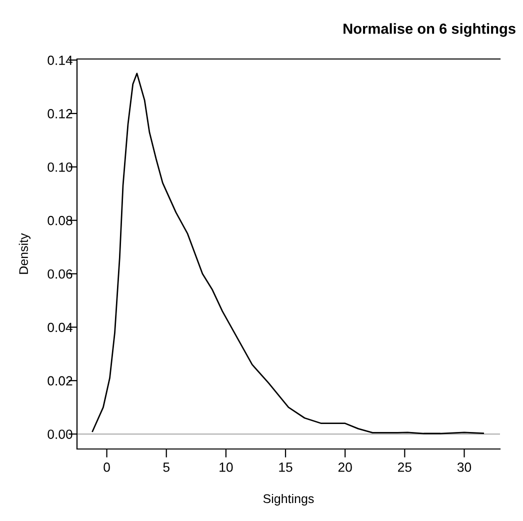 The width and height of the screenshot is (523, 521). What do you see at coordinates (60, 327) in the screenshot?
I see `y-tick-label: 0.04` at bounding box center [60, 327].